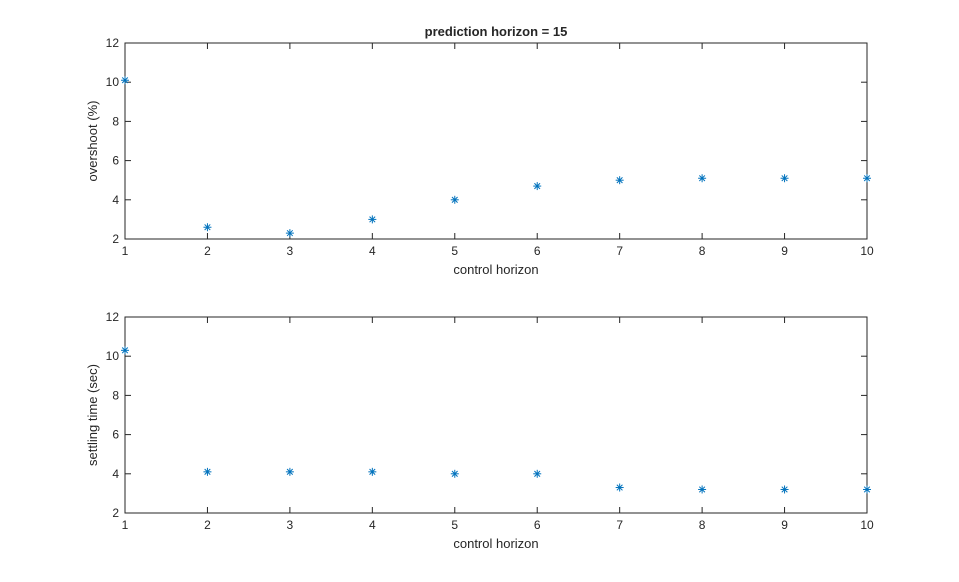  I want to click on y-axis-label: overshoot (%), so click(92, 141).